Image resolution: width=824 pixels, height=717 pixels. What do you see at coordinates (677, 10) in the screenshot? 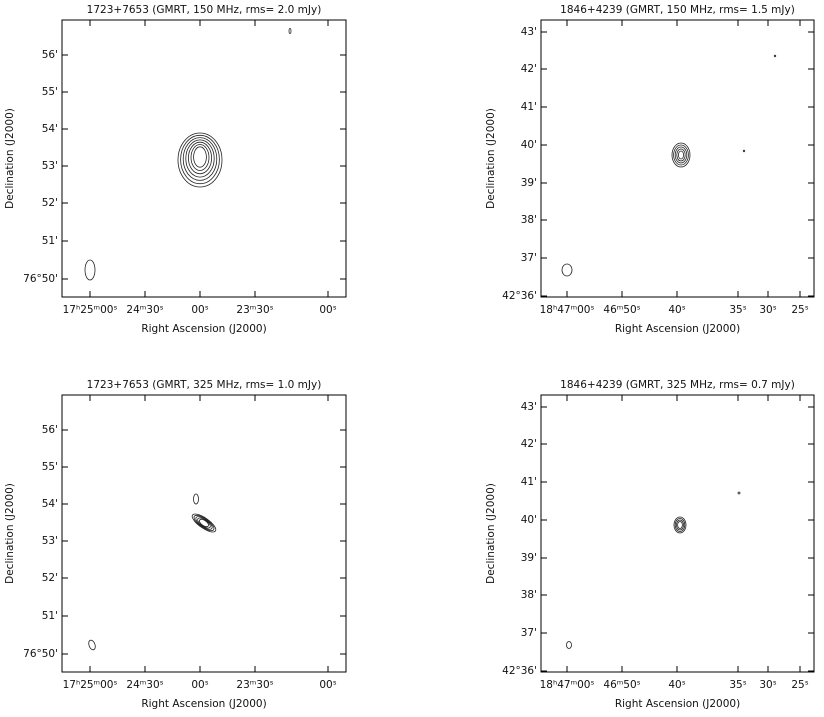
I see `panel-title: 1846+4239 (GMRT, 150 MHz, rms= 1.5 mJy)` at bounding box center [677, 10].